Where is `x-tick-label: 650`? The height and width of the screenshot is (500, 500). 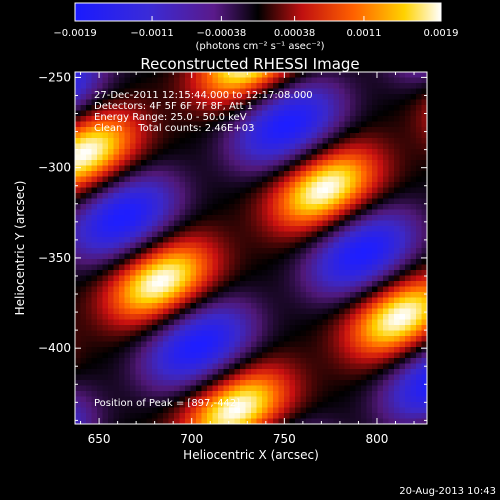 x-tick-label: 650 is located at coordinates (99, 439).